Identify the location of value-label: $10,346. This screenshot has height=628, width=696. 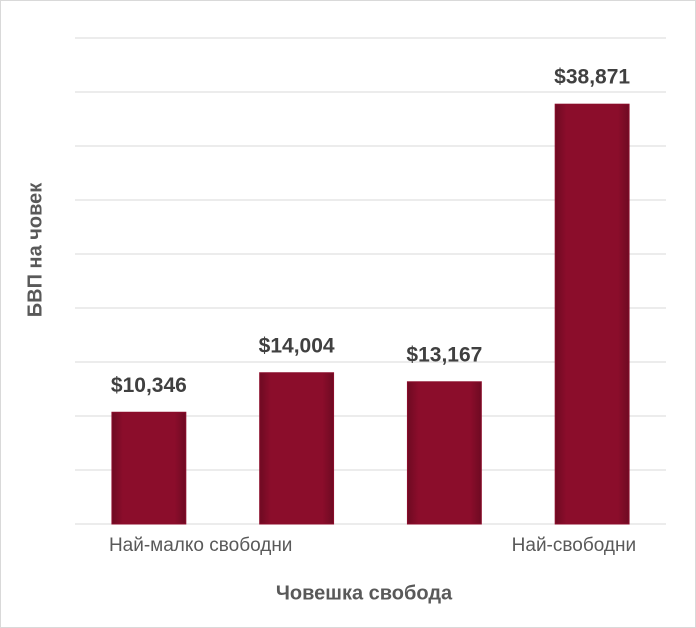
(149, 385).